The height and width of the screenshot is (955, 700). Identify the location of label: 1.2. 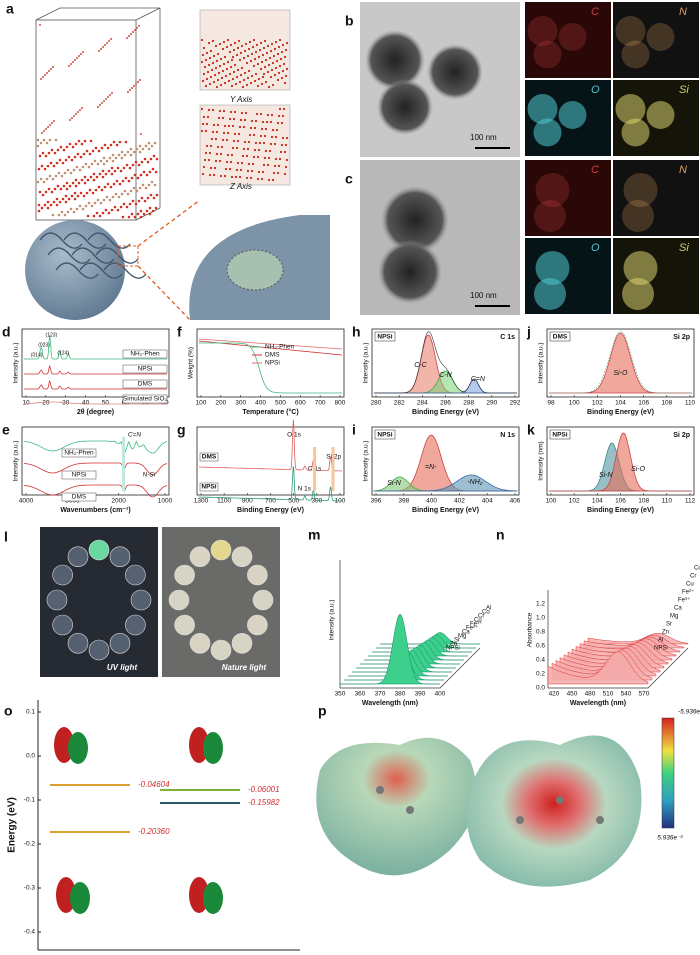
(540, 604).